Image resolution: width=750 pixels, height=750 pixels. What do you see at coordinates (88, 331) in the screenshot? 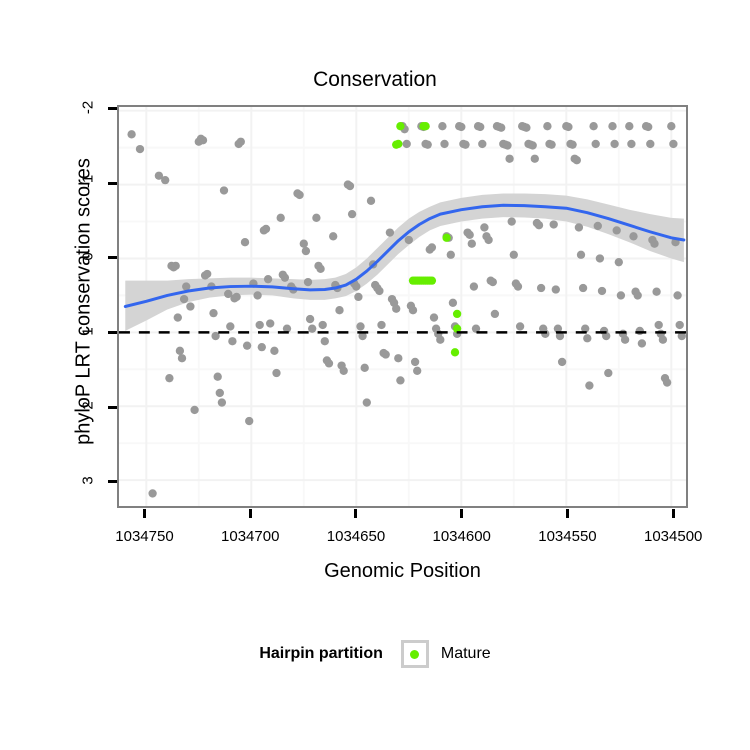
I see `y-tick-label: 1` at bounding box center [88, 331].